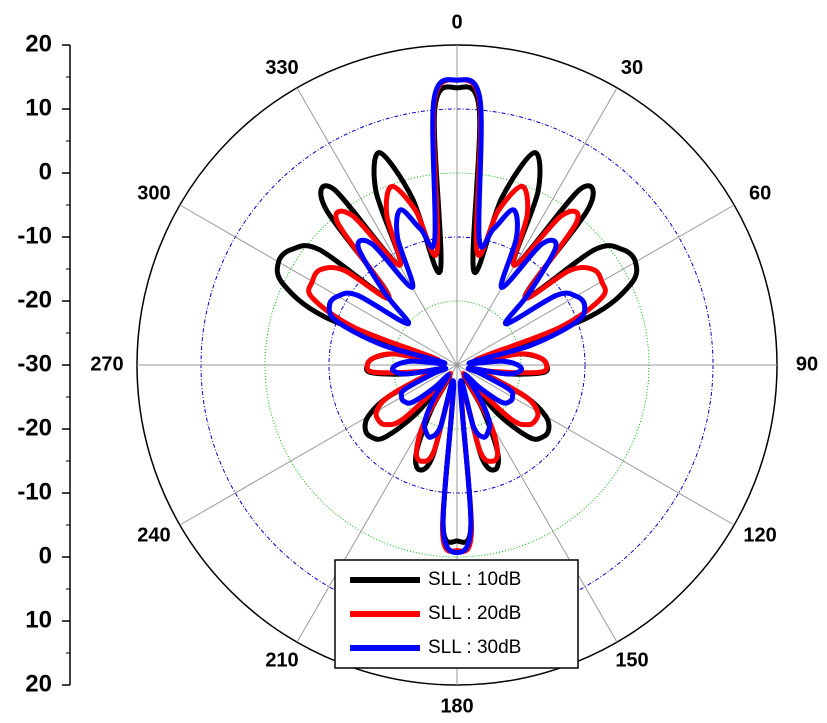  What do you see at coordinates (281, 660) in the screenshot?
I see `angle-label: 210` at bounding box center [281, 660].